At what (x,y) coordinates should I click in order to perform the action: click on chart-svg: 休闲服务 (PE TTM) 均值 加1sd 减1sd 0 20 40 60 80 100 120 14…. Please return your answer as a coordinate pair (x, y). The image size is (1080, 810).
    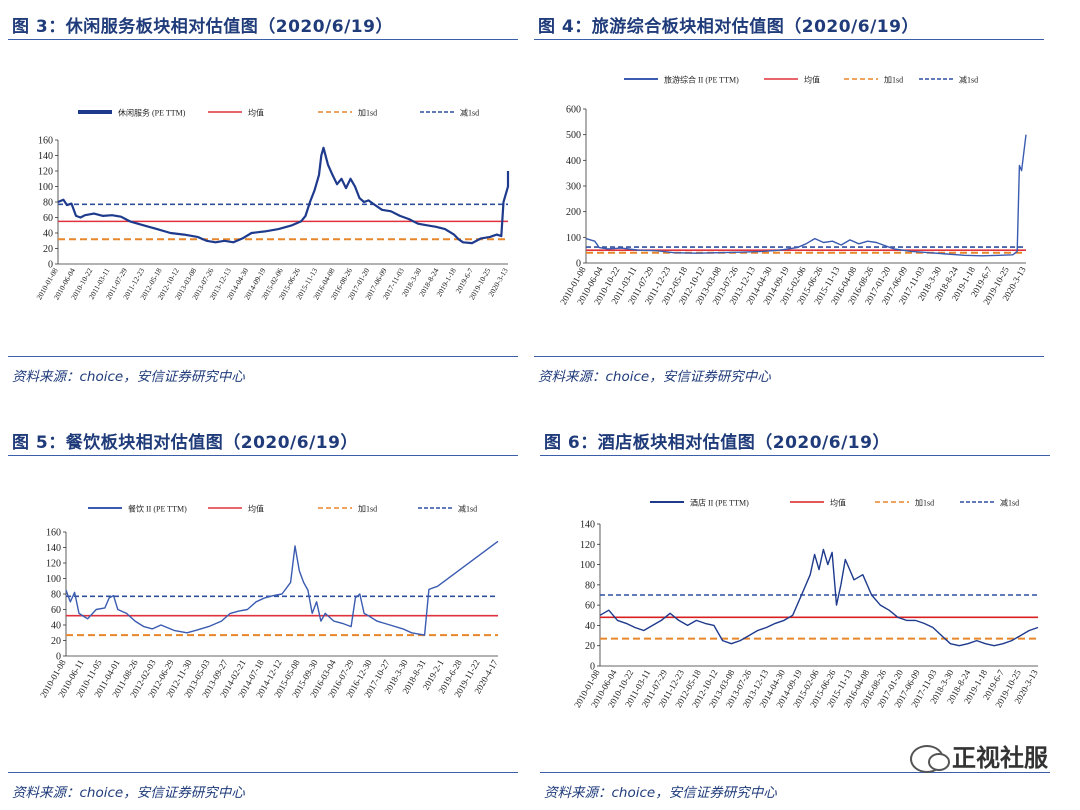
    Looking at the image, I should click on (272, 205).